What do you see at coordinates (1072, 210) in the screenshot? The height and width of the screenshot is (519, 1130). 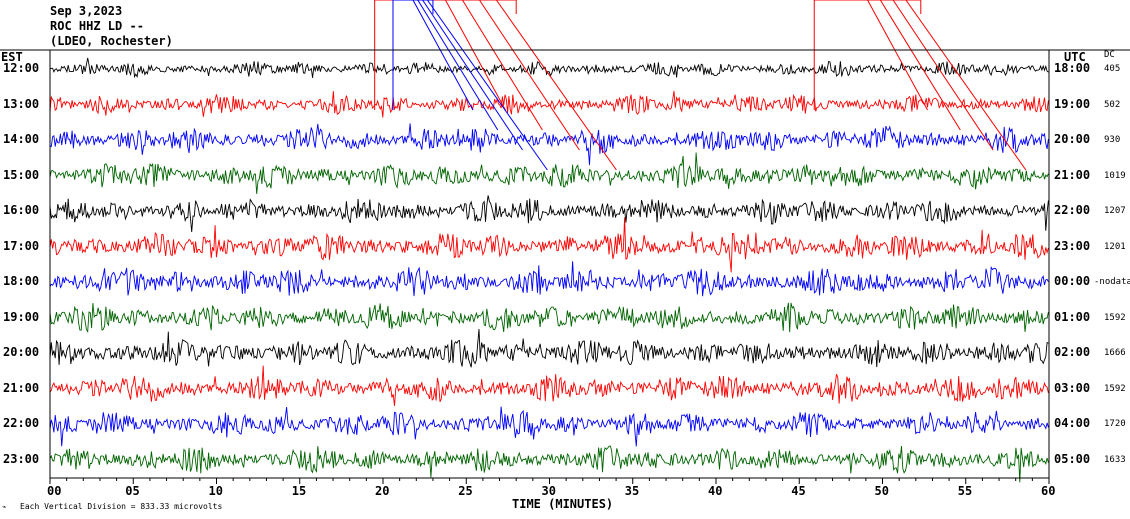 I see `y-tick-right: 22:00` at bounding box center [1072, 210].